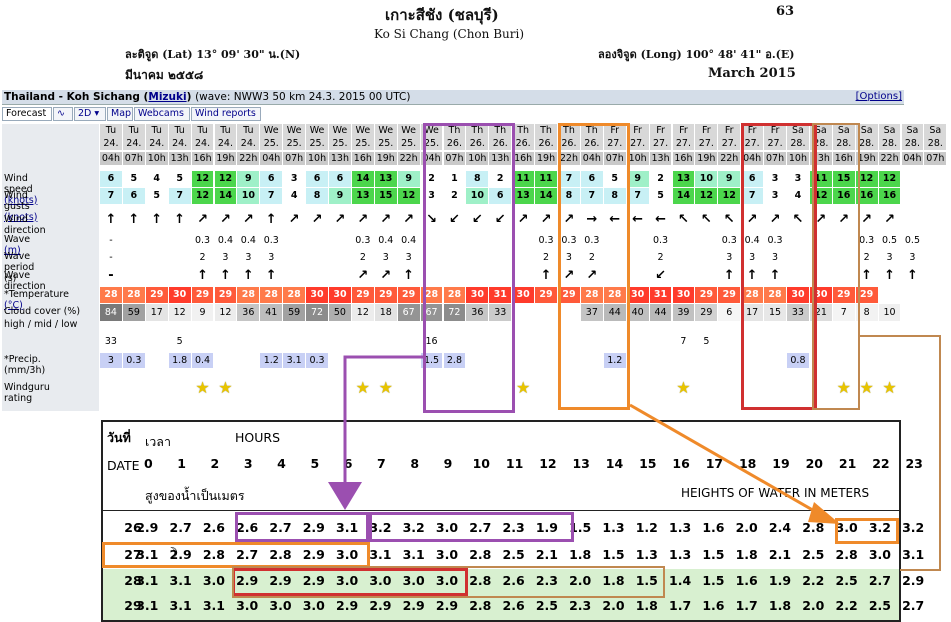 Image resolution: width=951 pixels, height=622 pixels. What do you see at coordinates (548, 463) in the screenshot?
I see `tide-hour-label: 12` at bounding box center [548, 463].